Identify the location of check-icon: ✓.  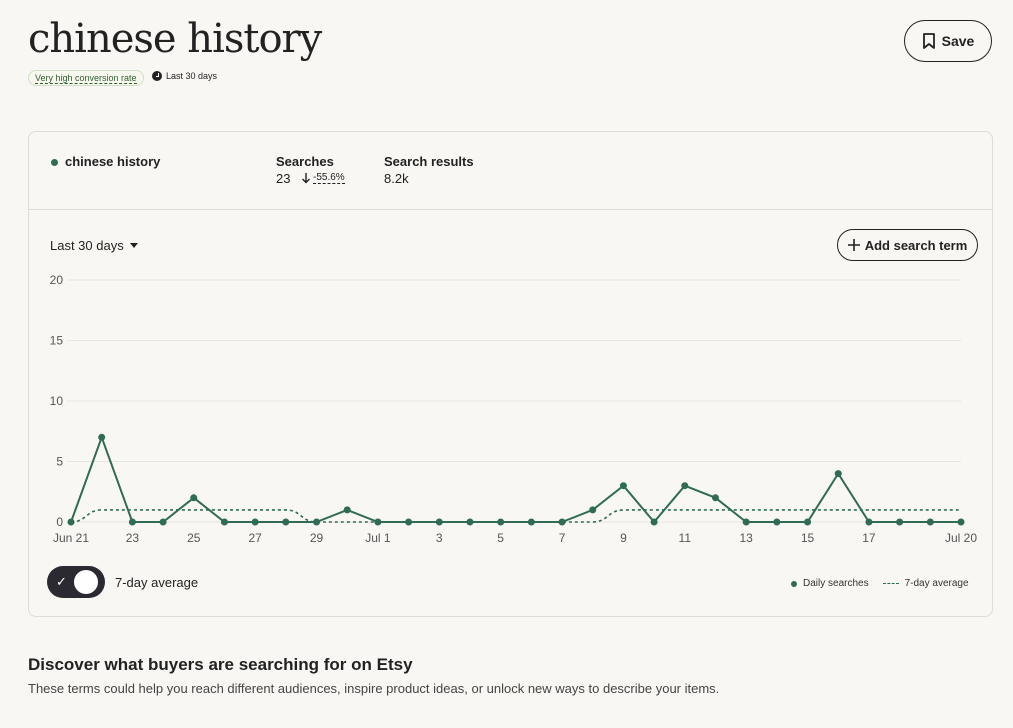
(61, 581).